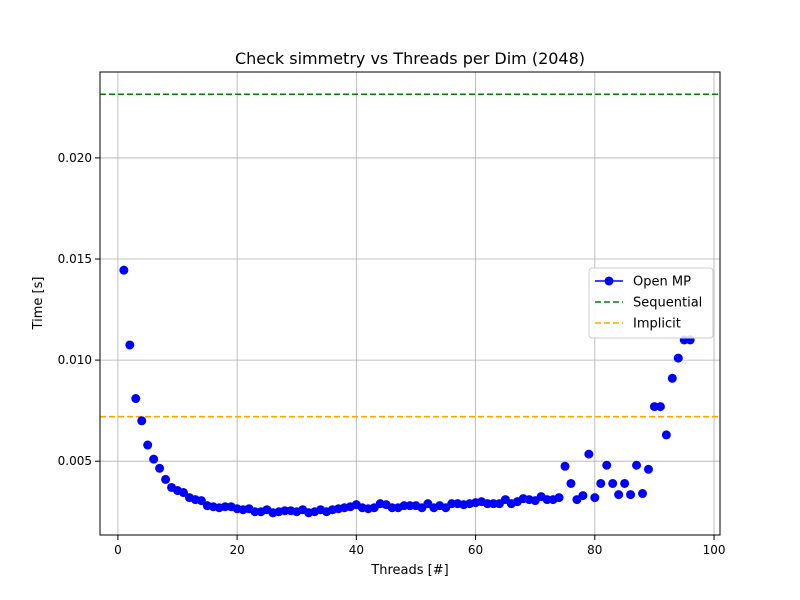 This screenshot has width=800, height=600. What do you see at coordinates (609, 281) in the screenshot?
I see `legend-marker-sample` at bounding box center [609, 281].